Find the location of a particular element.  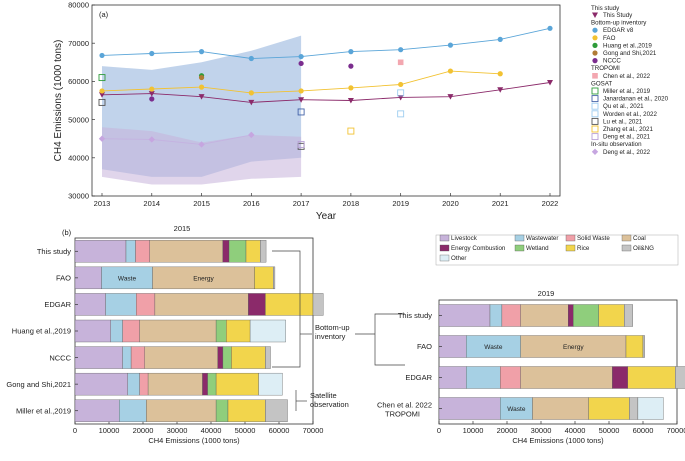

y-tick-label: 40000 is located at coordinates (78, 158).